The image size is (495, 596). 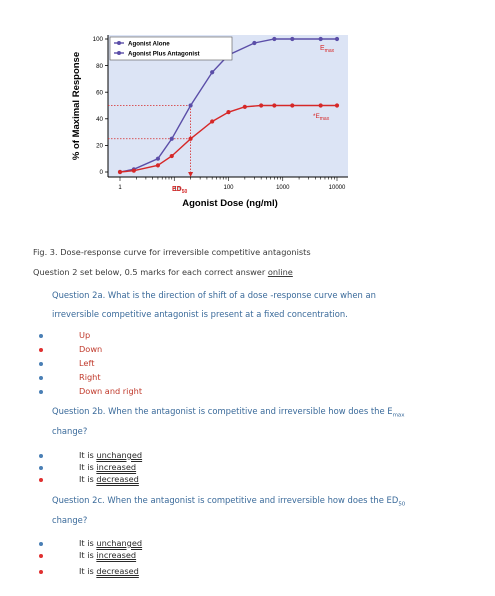 What do you see at coordinates (85, 335) in the screenshot?
I see `q2a-option-up: Up` at bounding box center [85, 335].